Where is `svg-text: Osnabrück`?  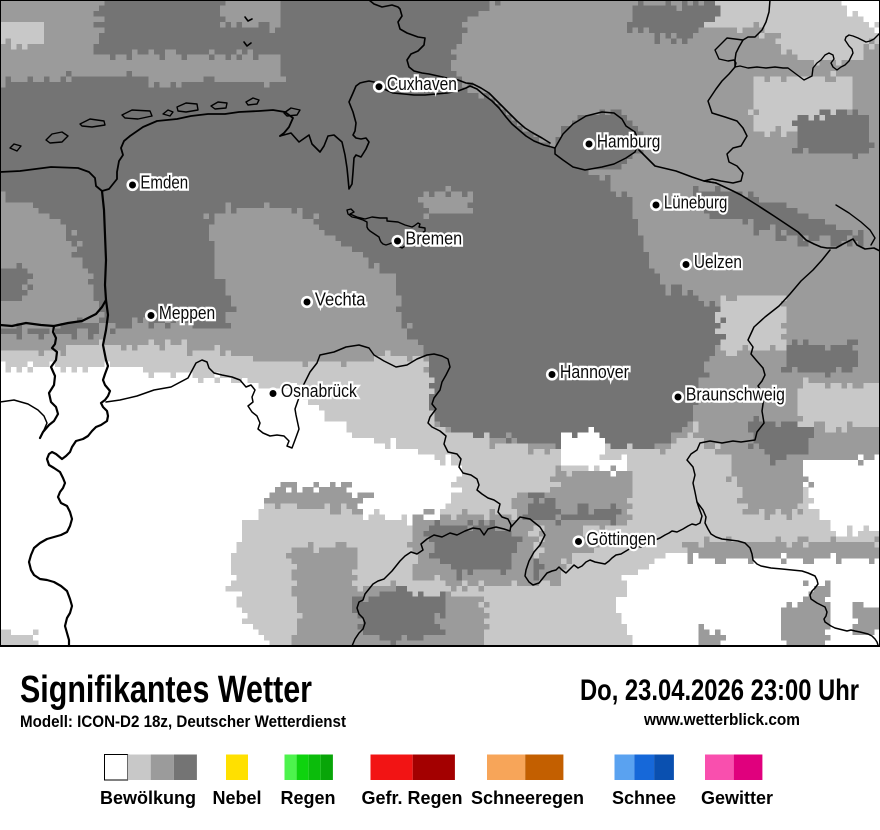
svg-text: Osnabrück is located at coordinates (319, 391).